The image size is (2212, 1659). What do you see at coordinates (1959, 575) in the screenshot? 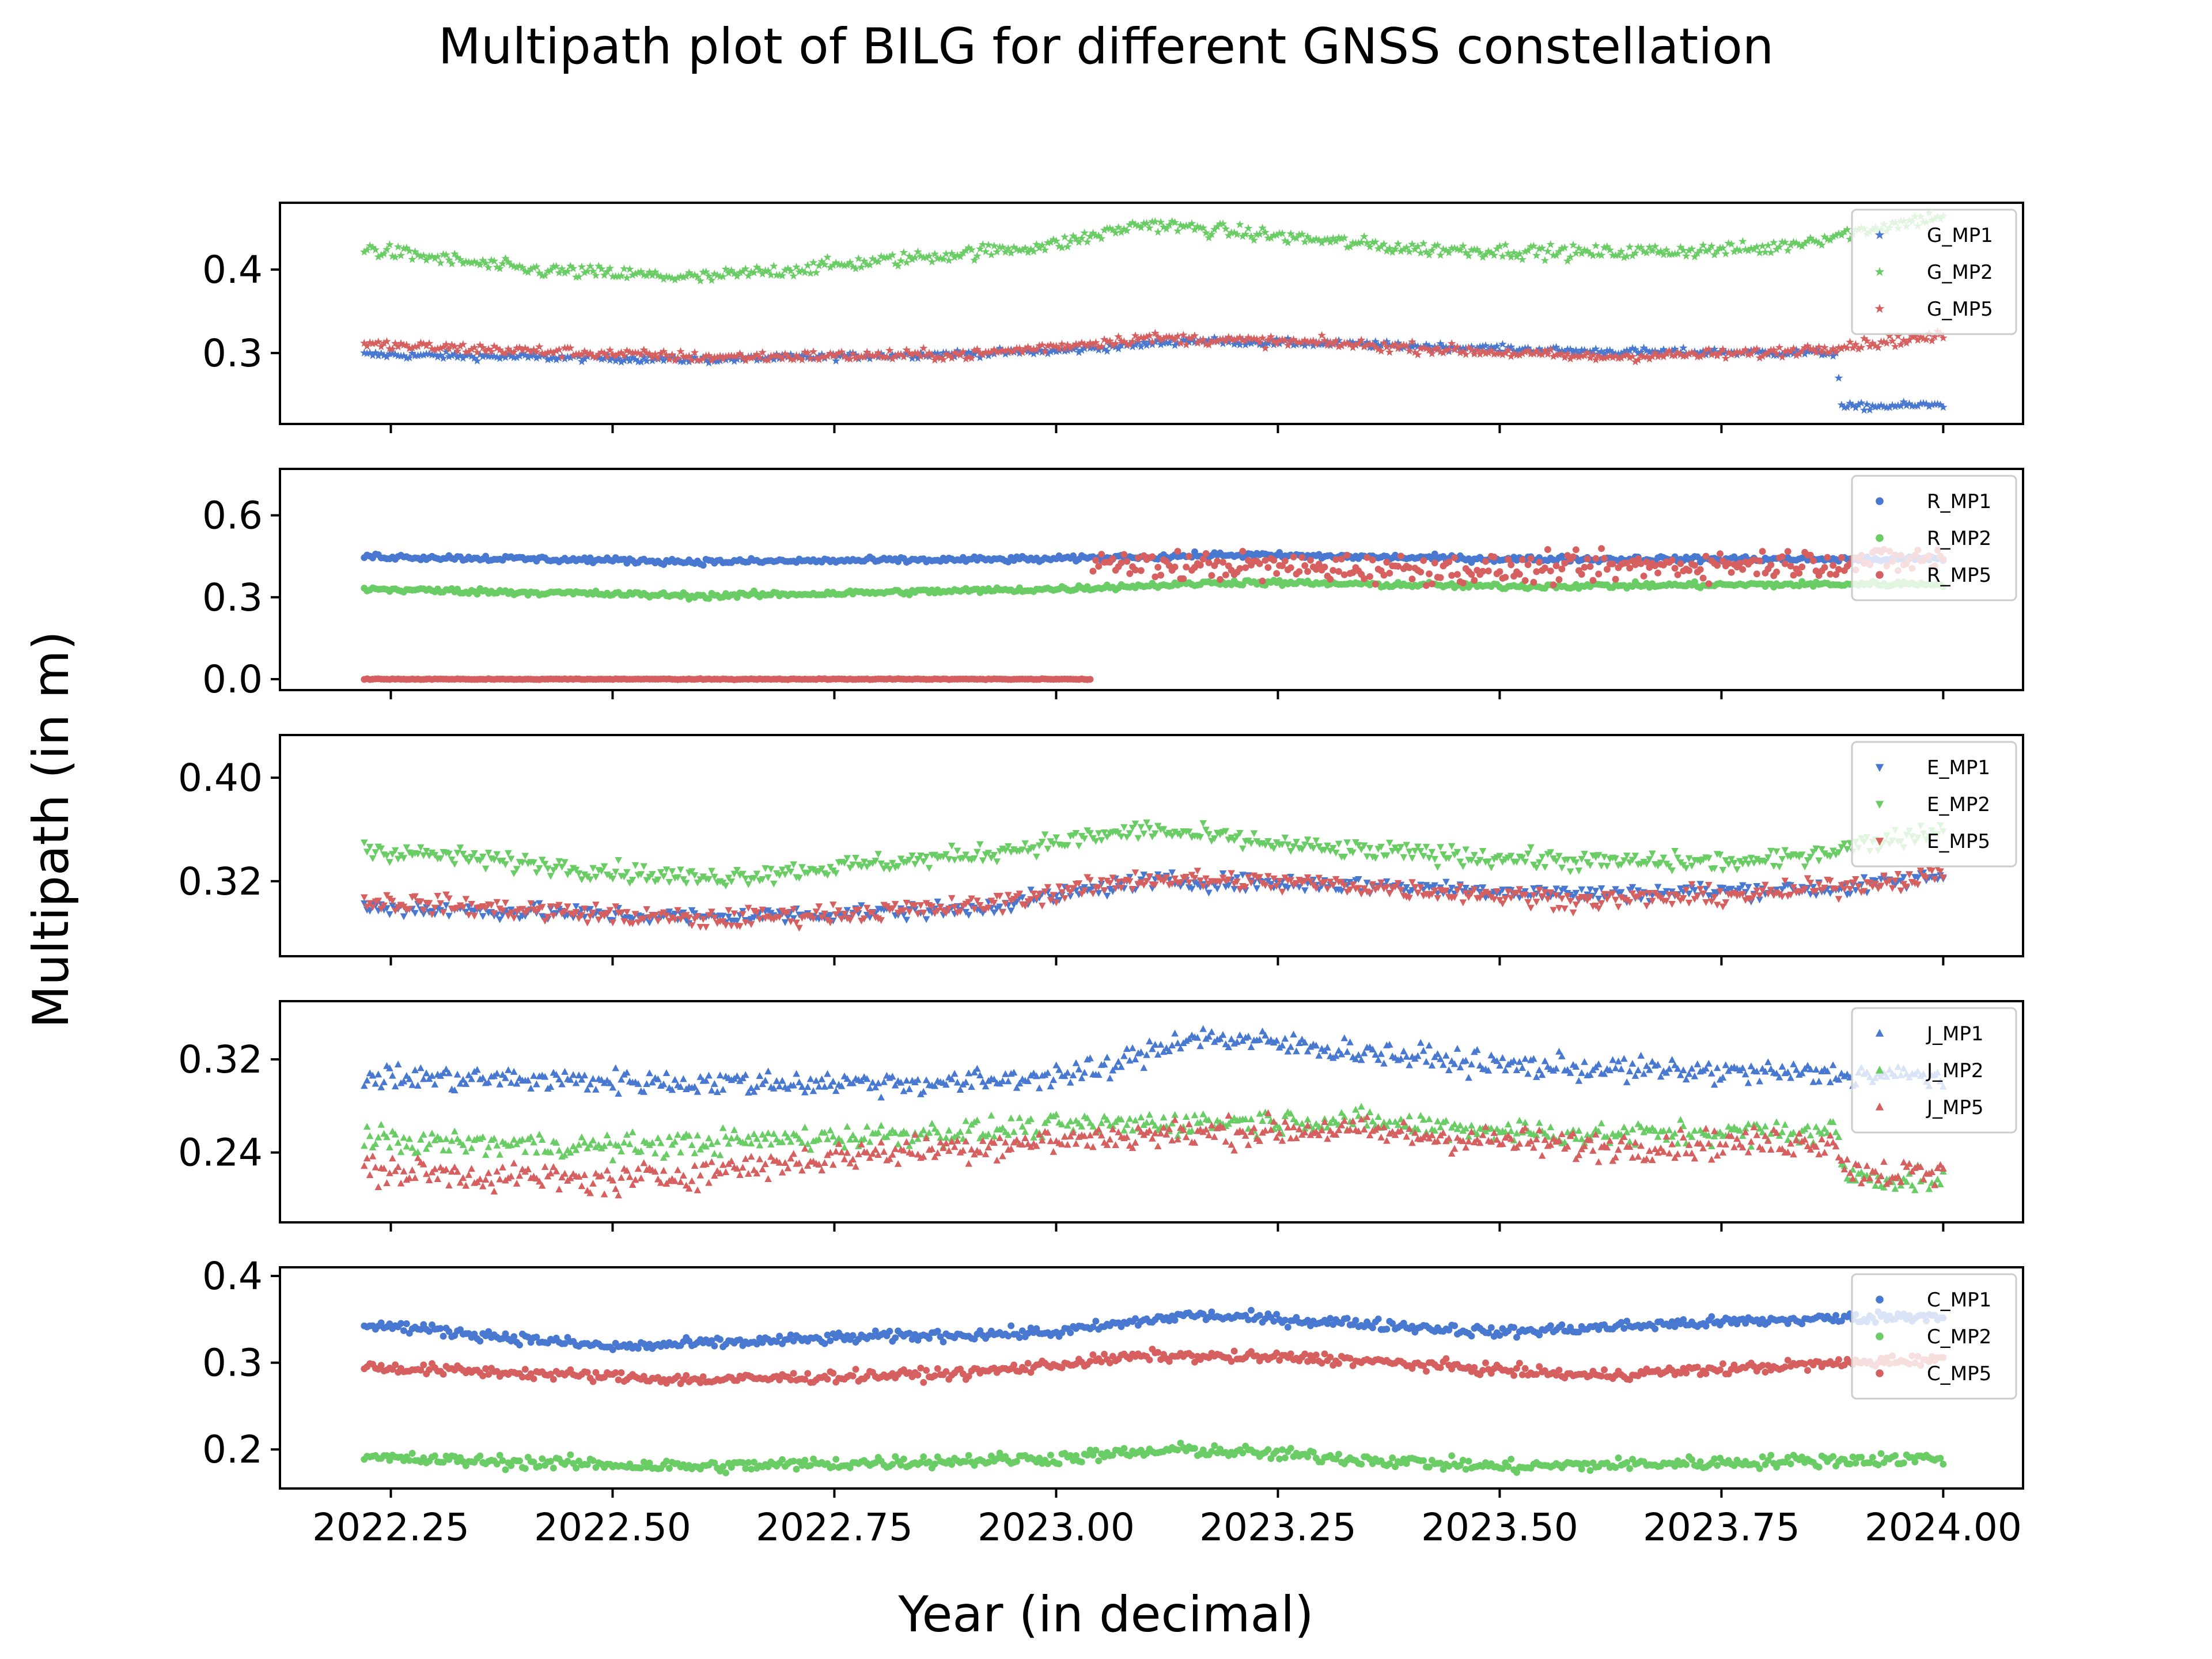
I see `legend-label: R_MP5` at bounding box center [1959, 575].